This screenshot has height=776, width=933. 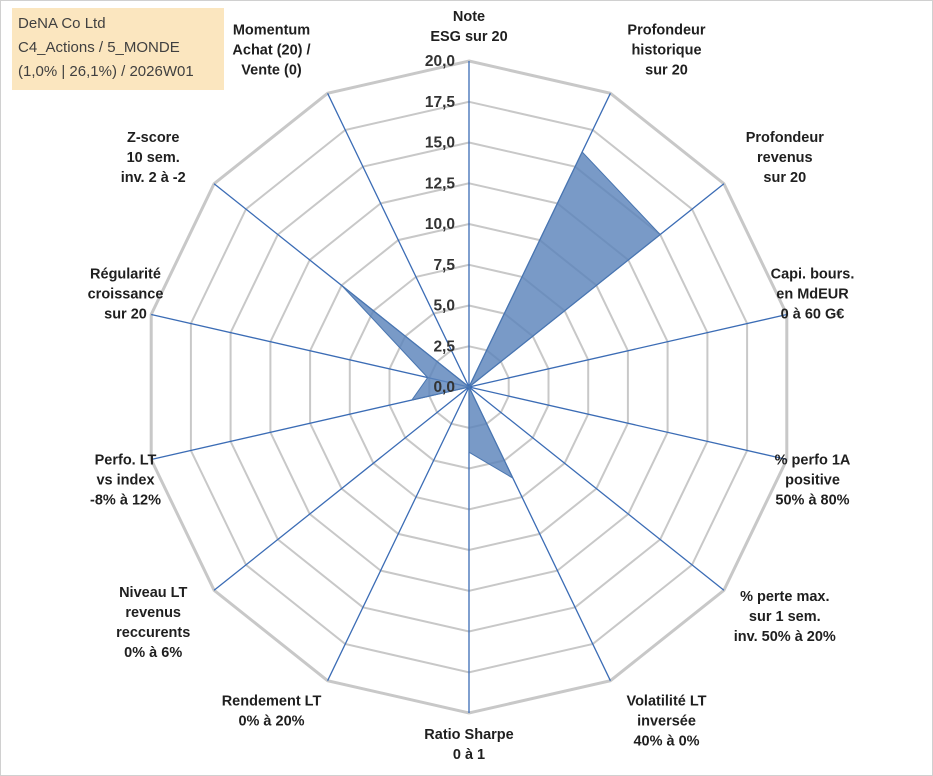 I want to click on data-area, so click(x=501, y=315).